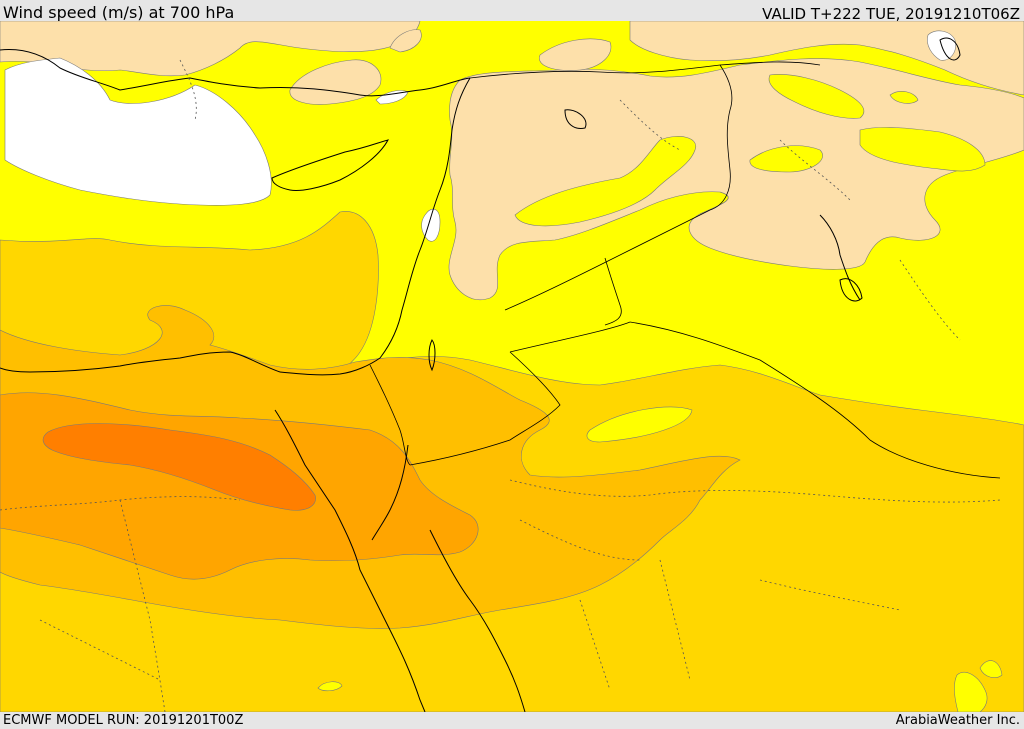 The image size is (1024, 729). I want to click on field-max, so click(179, 467).